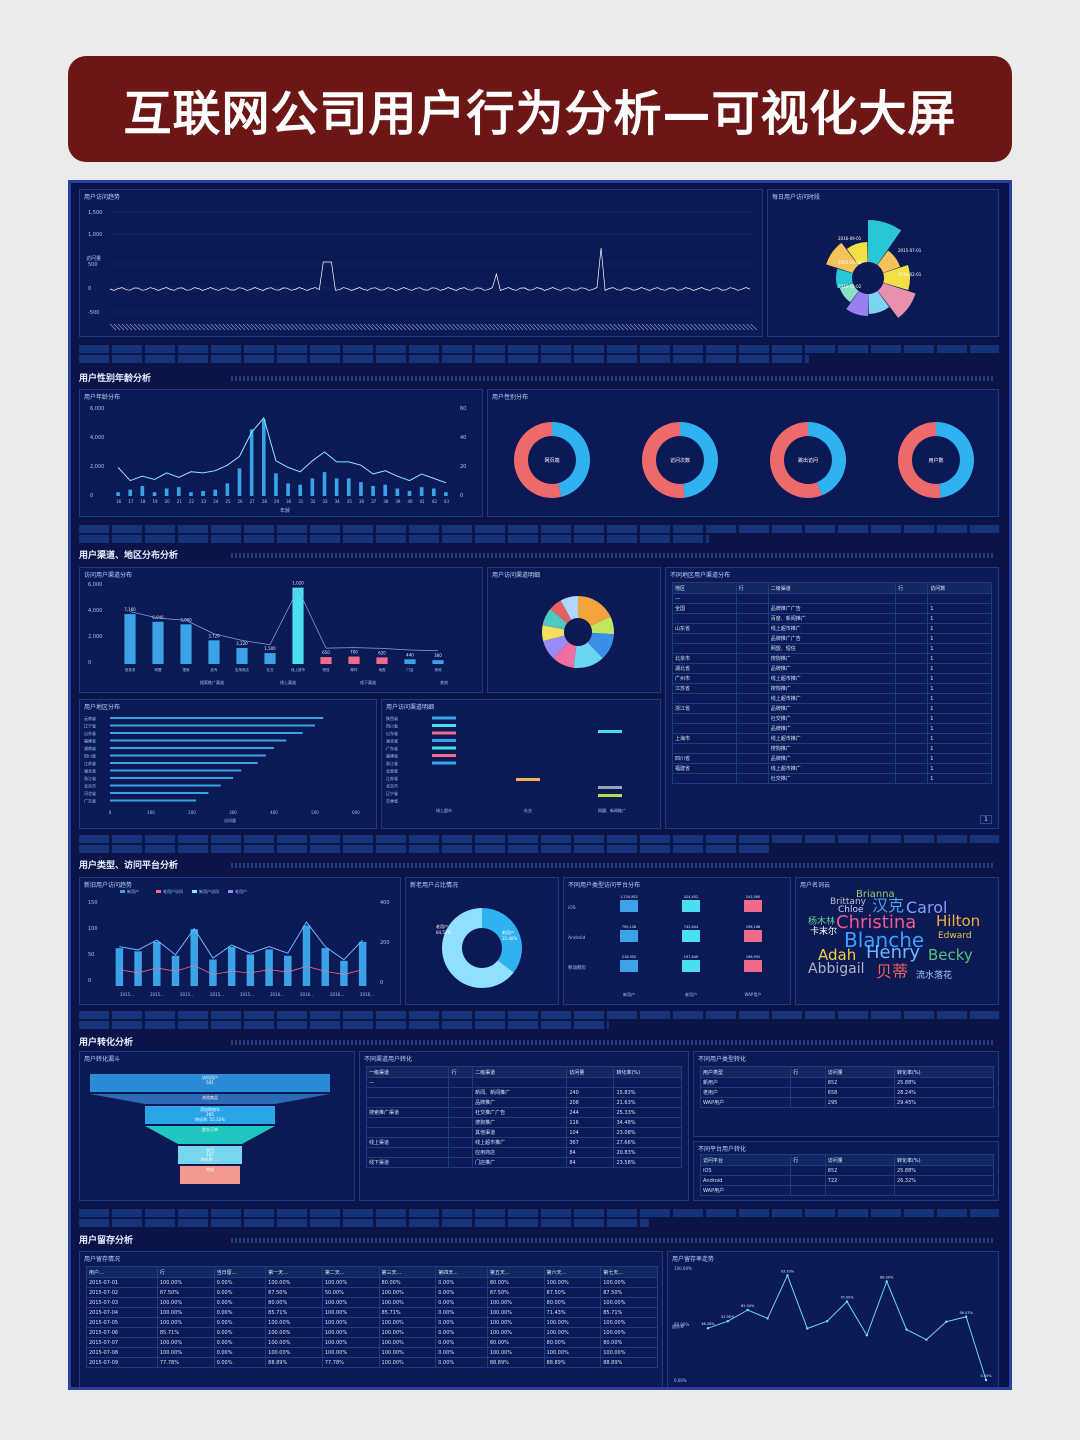  I want to click on donut-center-label: 用户数, so click(935, 460).